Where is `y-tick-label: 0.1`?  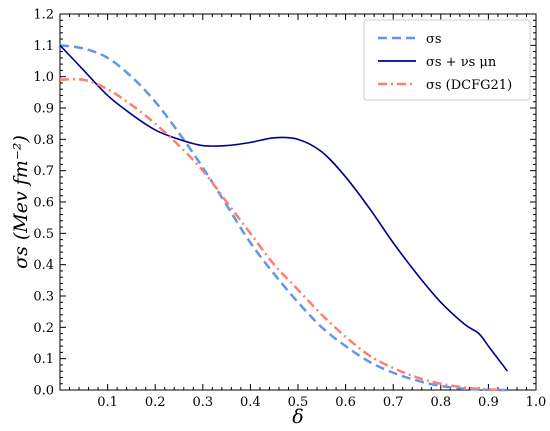 y-tick-label: 0.1 is located at coordinates (43, 359).